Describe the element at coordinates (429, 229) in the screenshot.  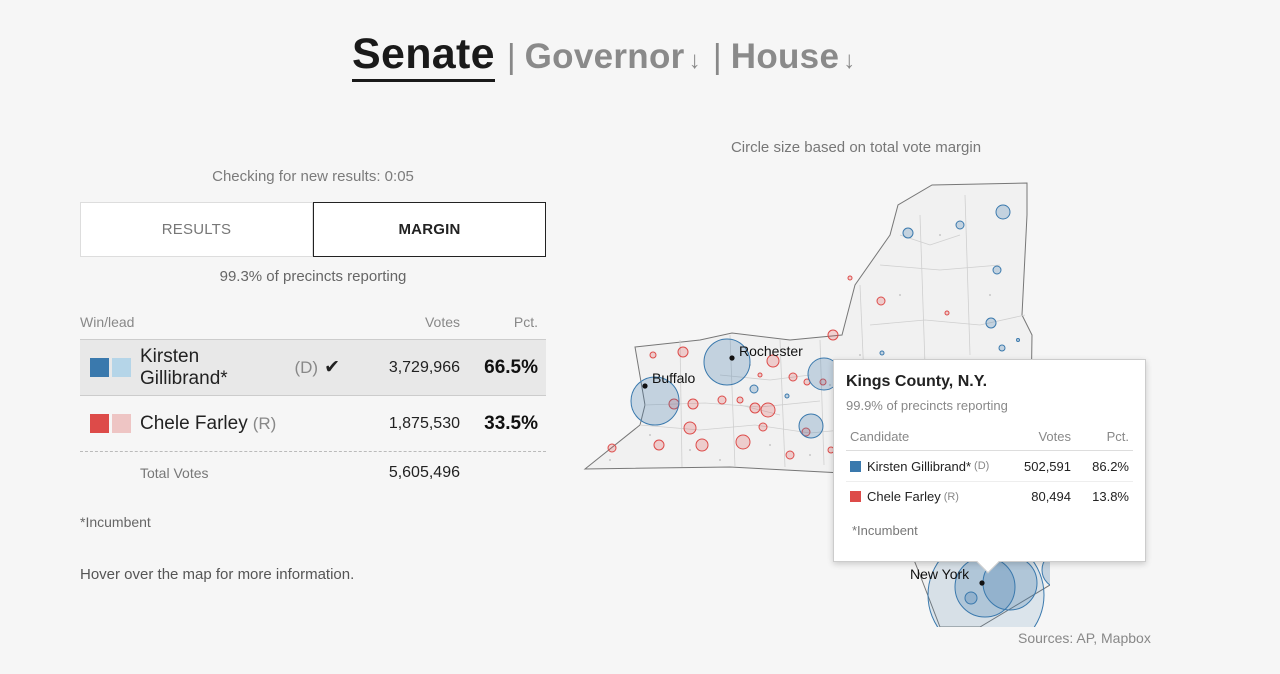
I see `margin-toggle-button: MARGIN` at that location.